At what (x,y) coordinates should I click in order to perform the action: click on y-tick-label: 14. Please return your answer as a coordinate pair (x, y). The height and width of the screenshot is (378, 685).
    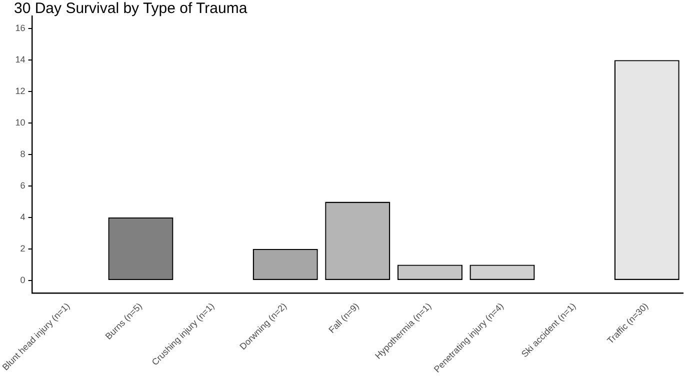
    Looking at the image, I should click on (20, 59).